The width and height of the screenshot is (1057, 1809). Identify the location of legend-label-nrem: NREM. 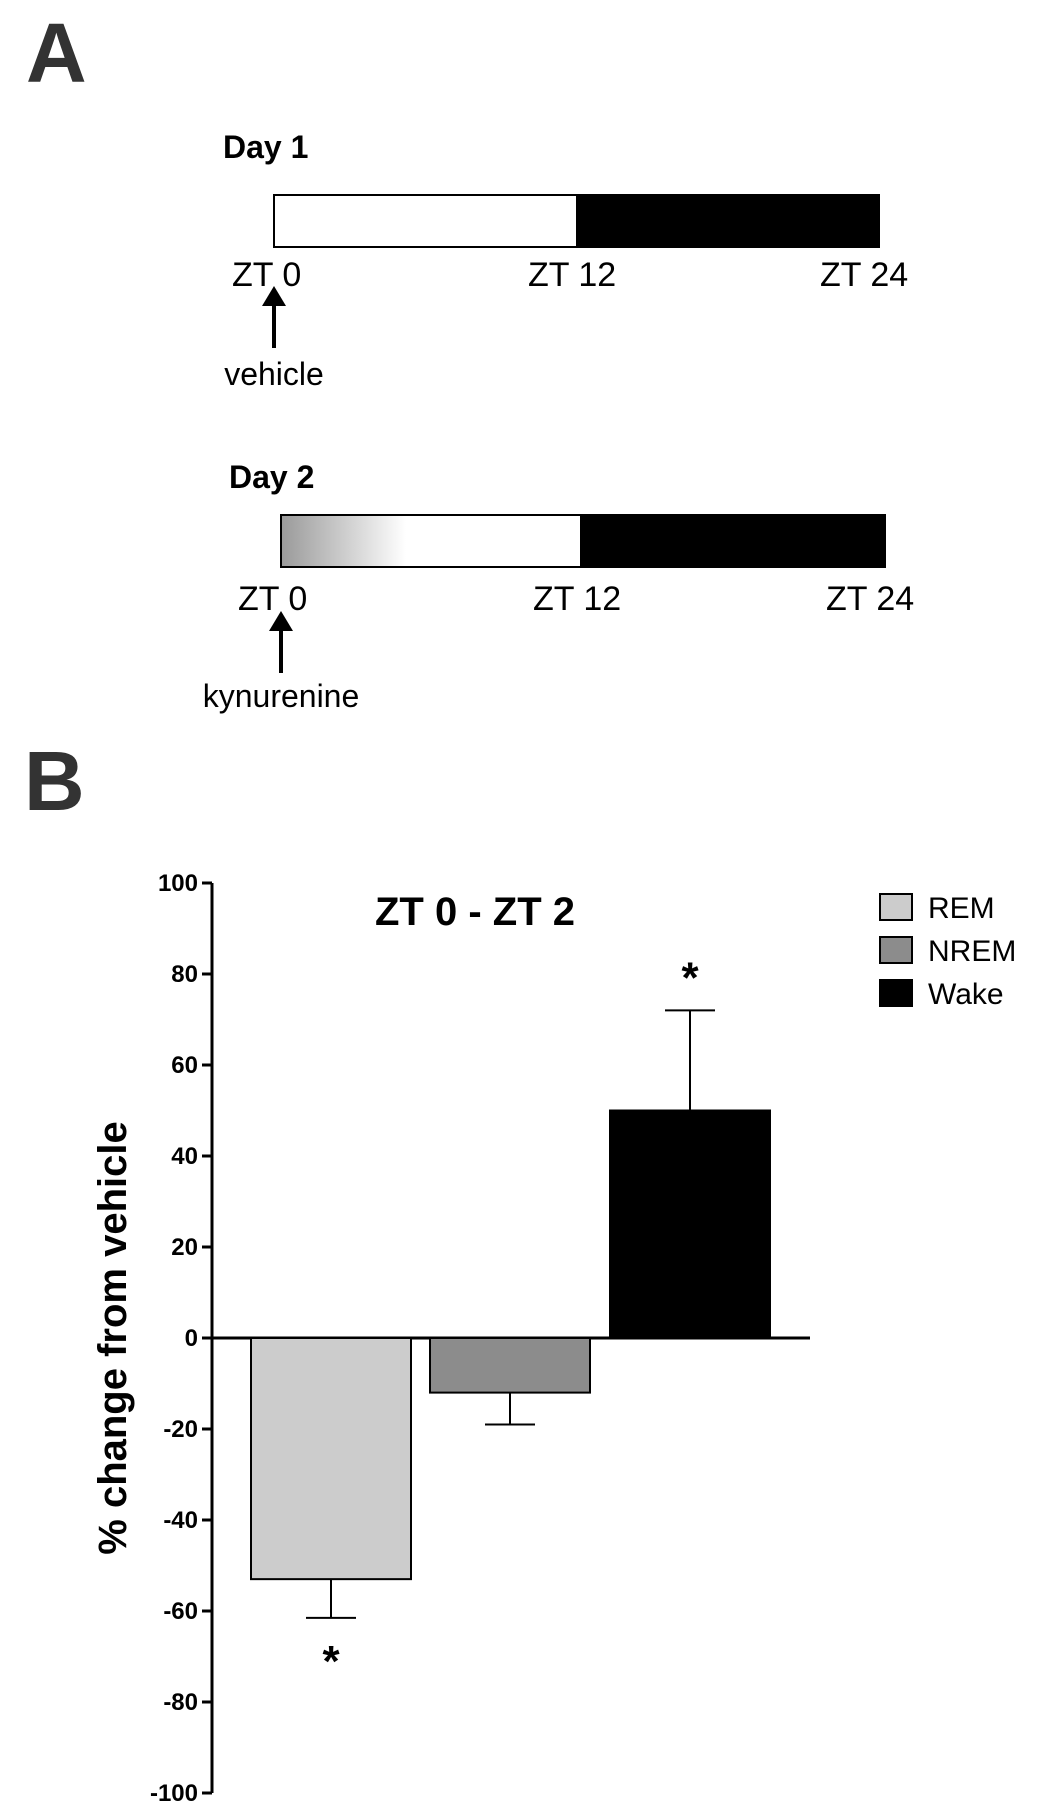
(972, 951).